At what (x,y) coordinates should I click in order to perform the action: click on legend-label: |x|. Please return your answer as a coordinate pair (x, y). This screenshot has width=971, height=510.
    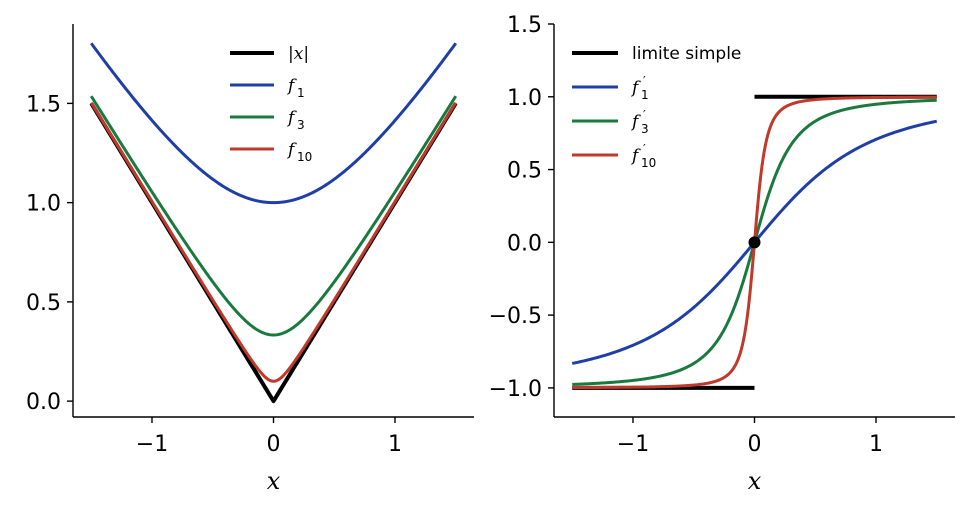
    Looking at the image, I should click on (298, 54).